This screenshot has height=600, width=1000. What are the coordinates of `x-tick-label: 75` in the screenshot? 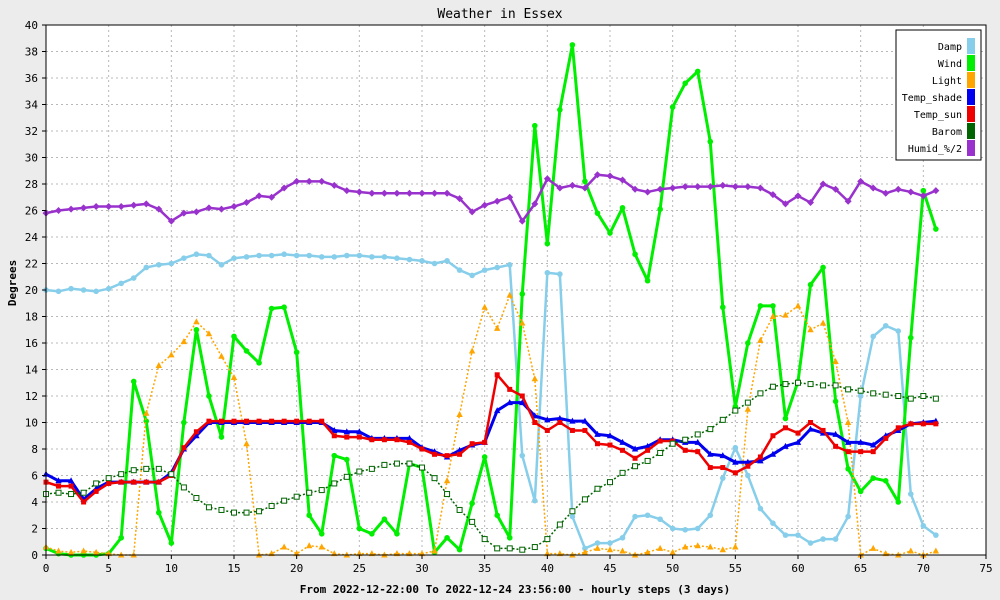 It's located at (985, 568).